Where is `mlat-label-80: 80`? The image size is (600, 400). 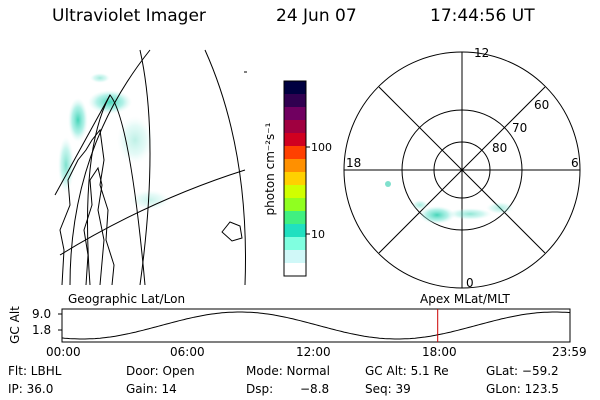
mlat-label-80: 80 is located at coordinates (500, 148).